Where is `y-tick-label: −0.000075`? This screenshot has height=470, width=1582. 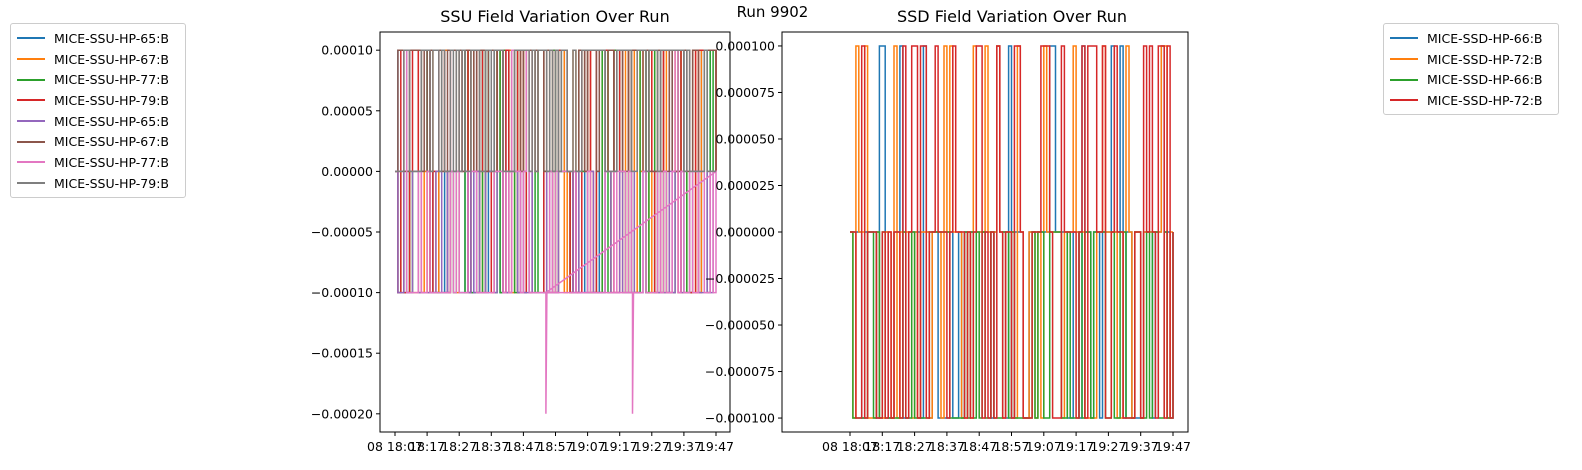 y-tick-label: −0.000075 is located at coordinates (740, 371).